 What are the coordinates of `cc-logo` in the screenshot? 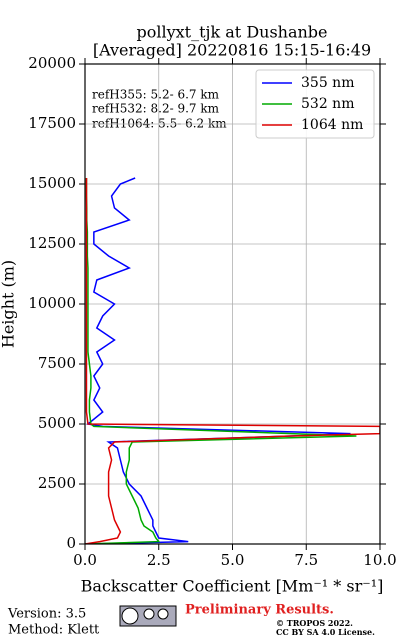 It's located at (148, 616).